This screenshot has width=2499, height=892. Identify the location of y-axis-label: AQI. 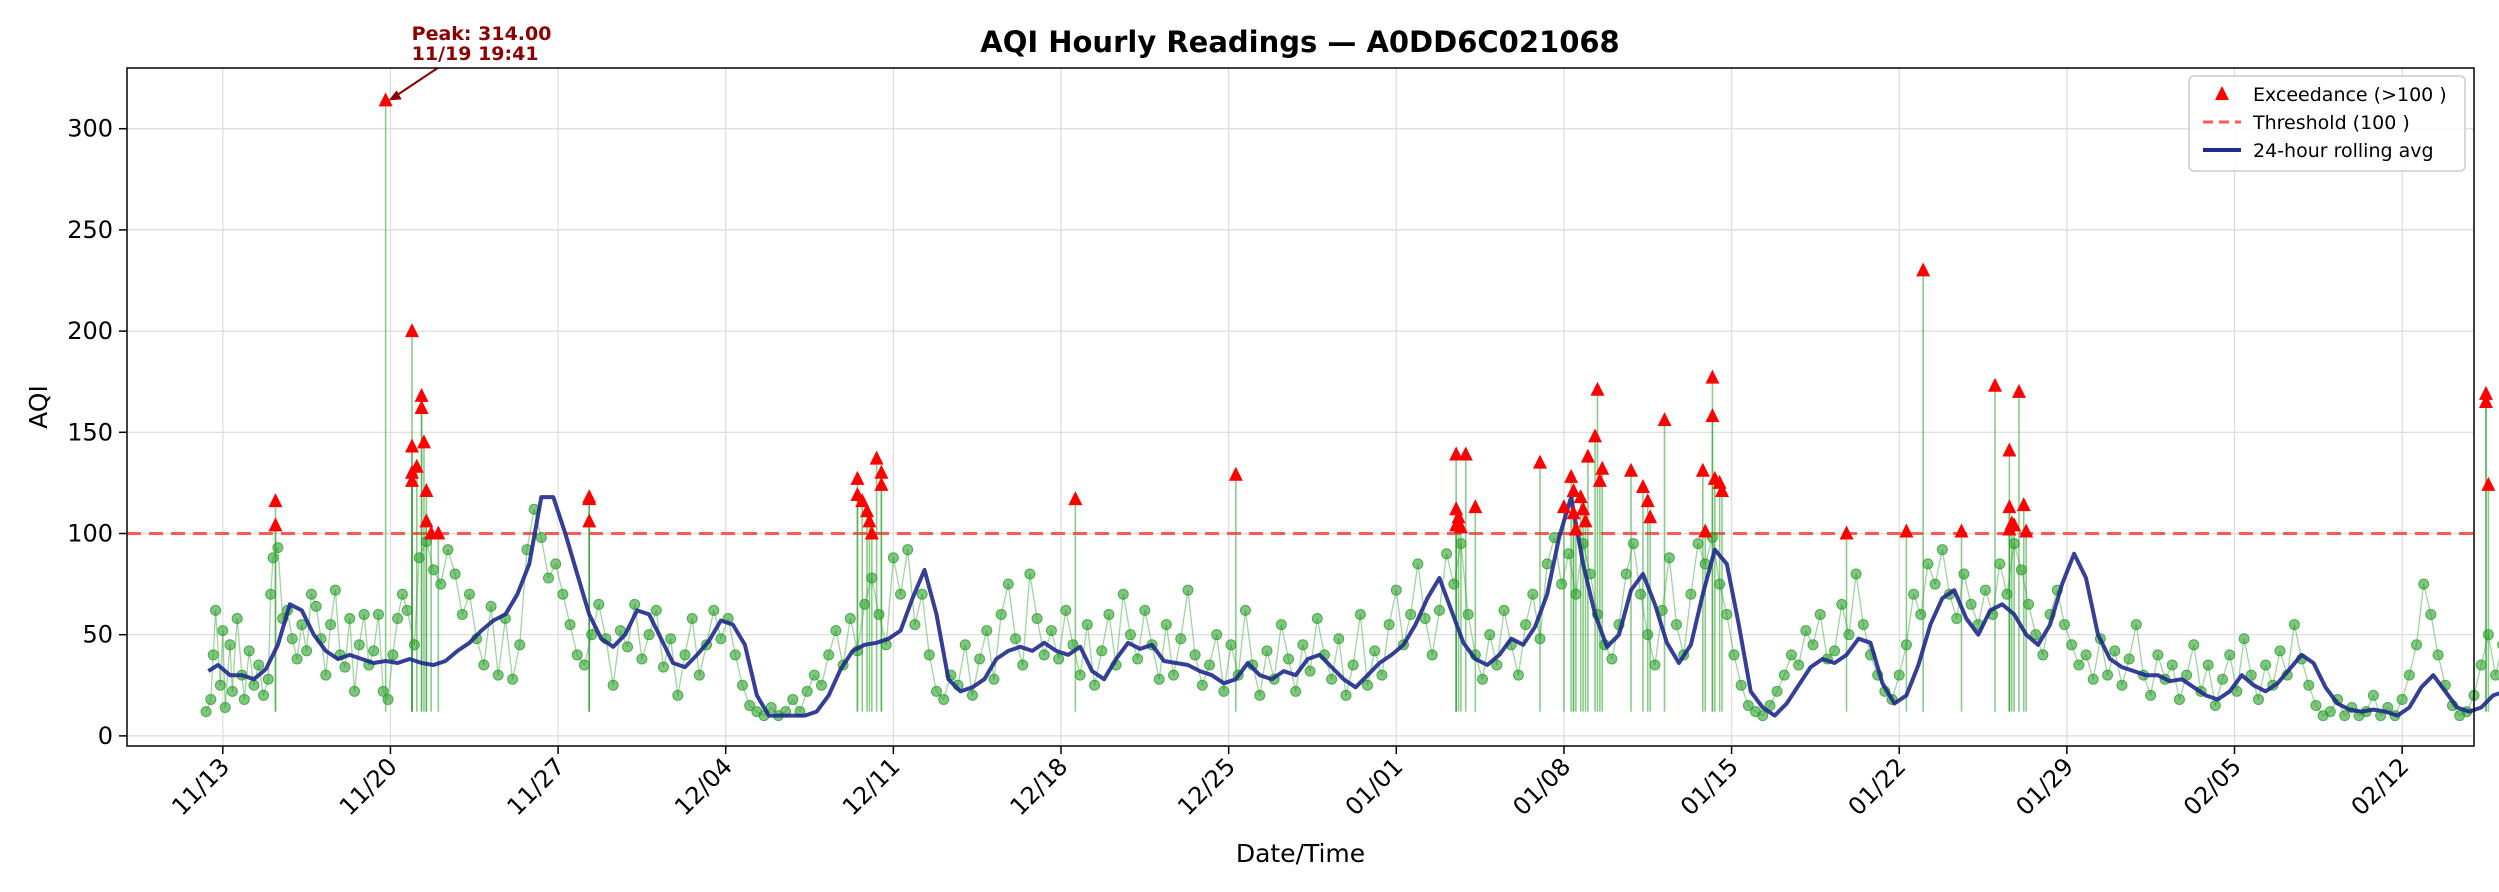
(38, 407).